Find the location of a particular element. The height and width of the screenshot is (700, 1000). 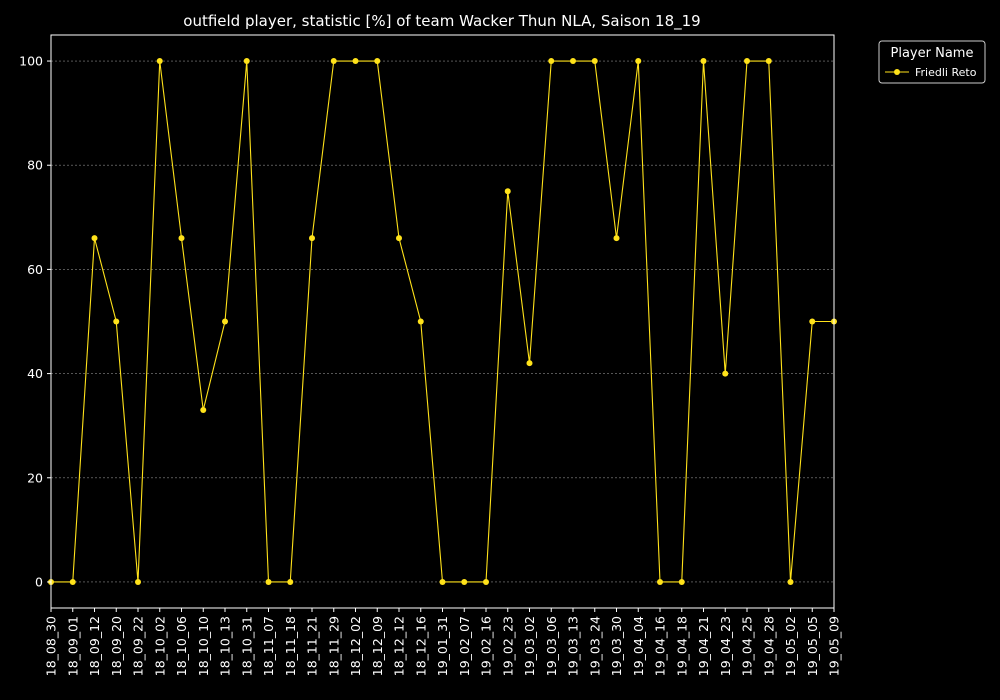

legend-title: Player Name is located at coordinates (932, 53).